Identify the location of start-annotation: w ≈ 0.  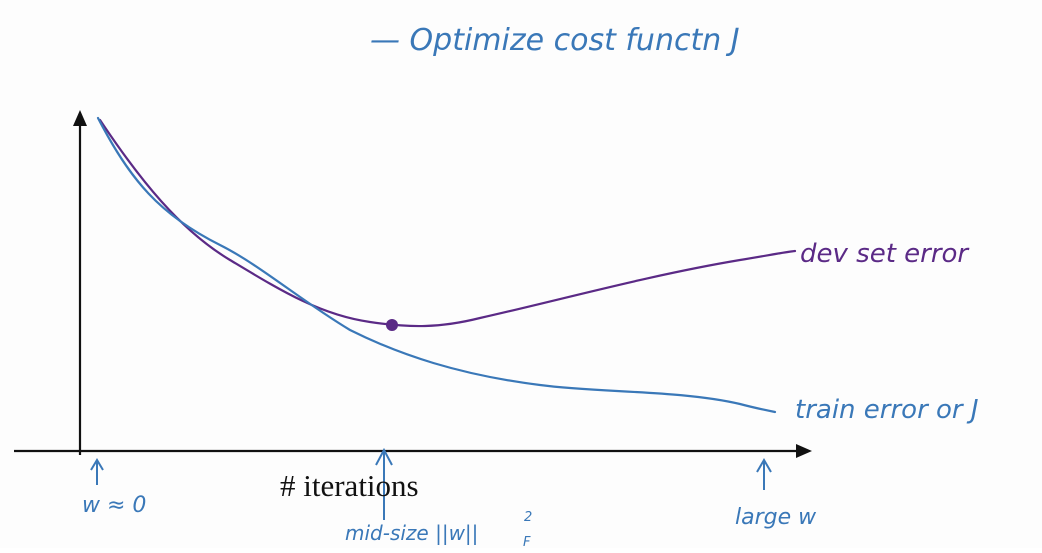
(114, 505).